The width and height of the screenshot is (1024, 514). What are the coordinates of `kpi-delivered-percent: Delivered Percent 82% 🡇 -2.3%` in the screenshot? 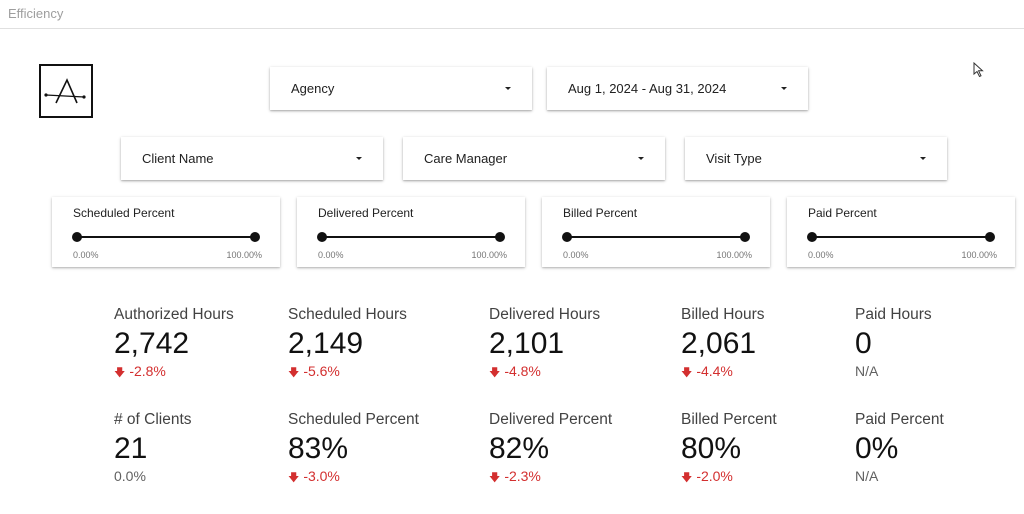 It's located at (550, 449).